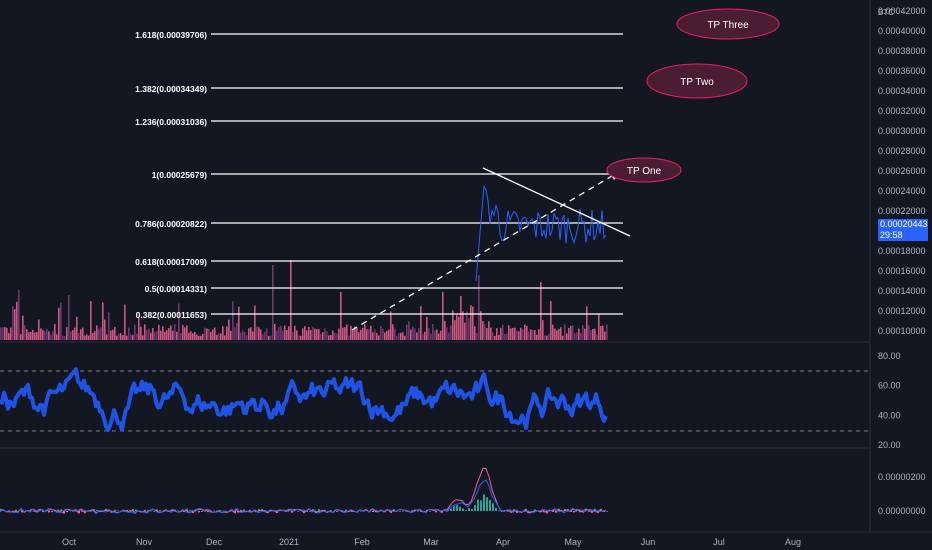 Image resolution: width=932 pixels, height=550 pixels. What do you see at coordinates (362, 542) in the screenshot?
I see `time-tick-label: Feb` at bounding box center [362, 542].